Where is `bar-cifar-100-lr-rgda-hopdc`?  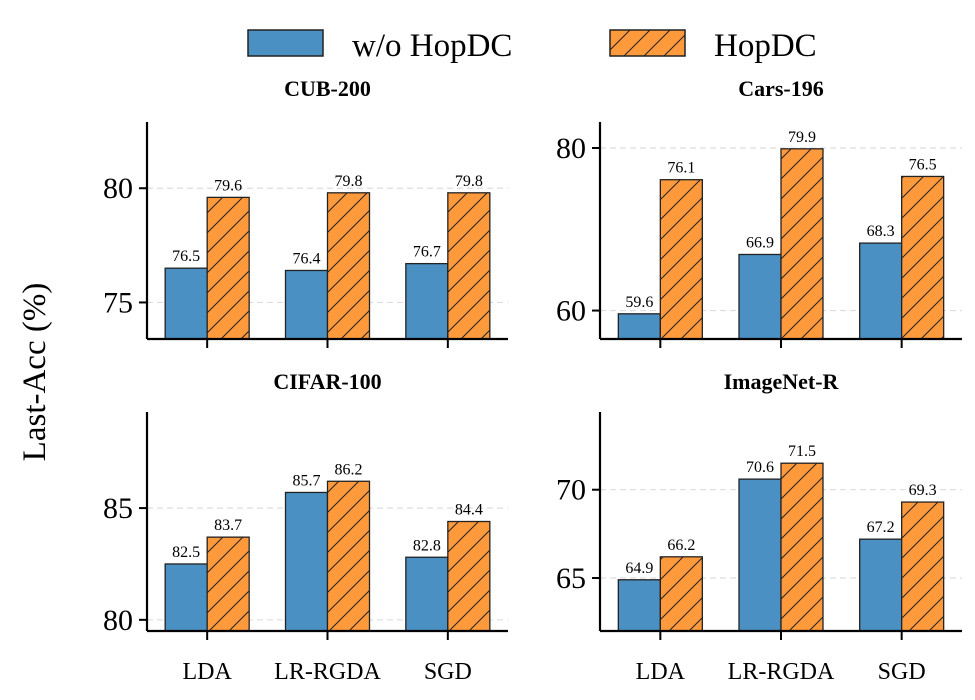
bar-cifar-100-lr-rgda-hopdc is located at coordinates (348, 556).